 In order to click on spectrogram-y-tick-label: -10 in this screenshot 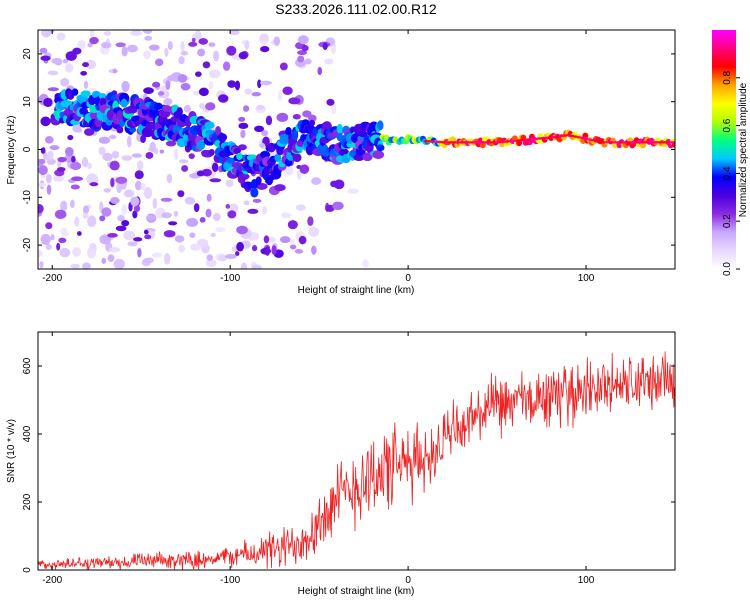, I will do `click(27, 197)`.